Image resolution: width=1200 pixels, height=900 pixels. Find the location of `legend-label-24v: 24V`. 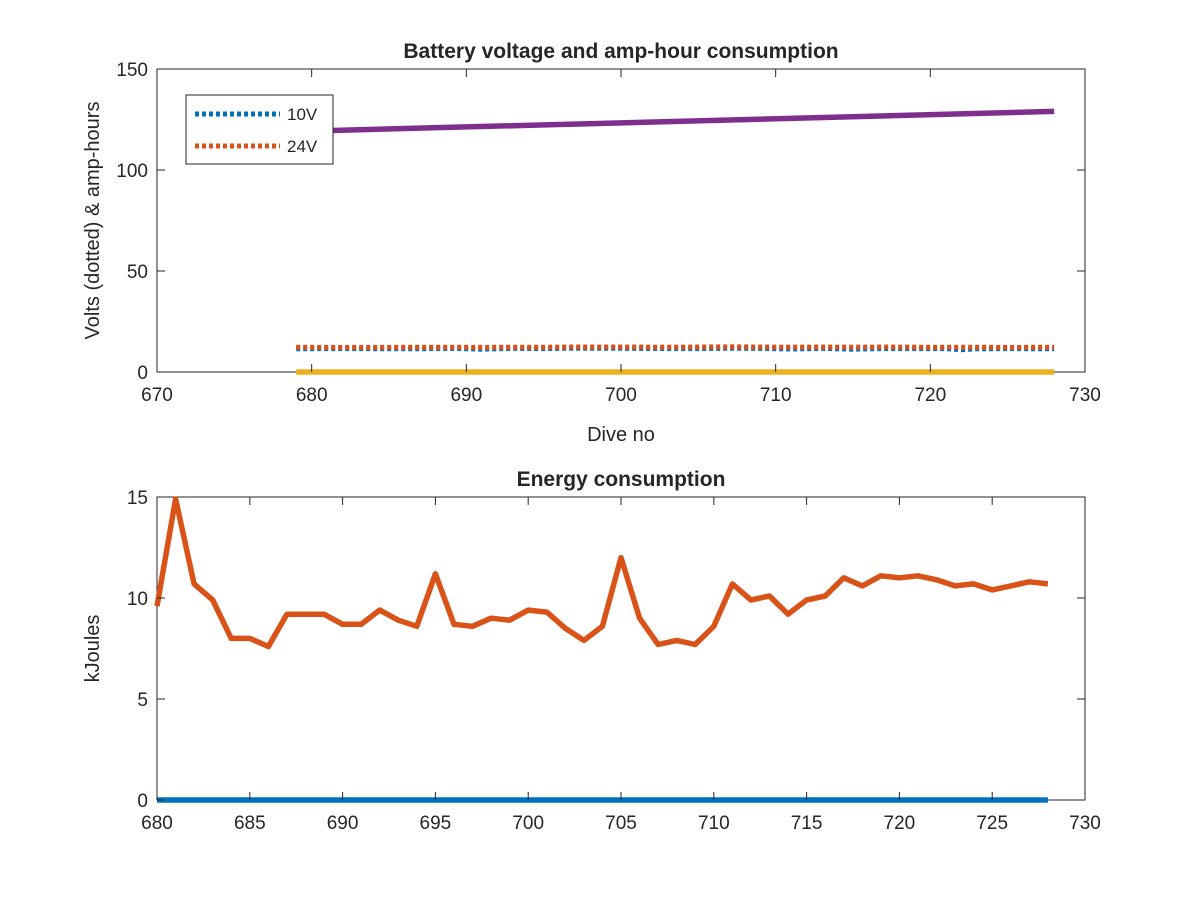

legend-label-24v: 24V is located at coordinates (302, 146).